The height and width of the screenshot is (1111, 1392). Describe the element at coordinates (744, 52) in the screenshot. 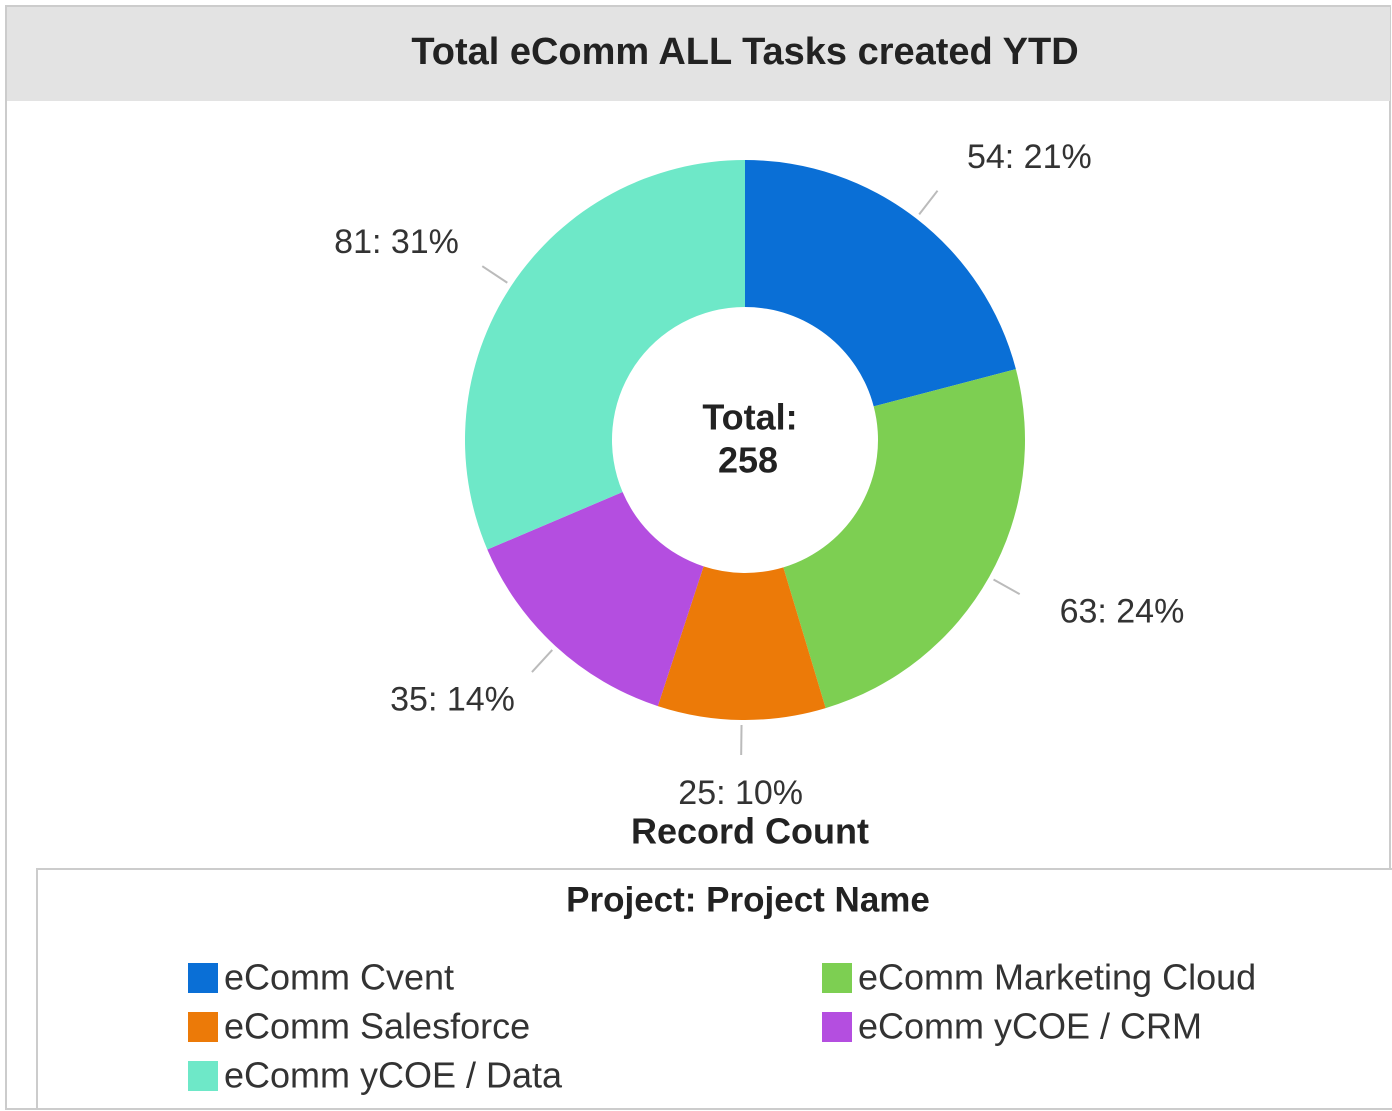

I see `chart-title: Total eComm ALL Tasks created YTD` at that location.